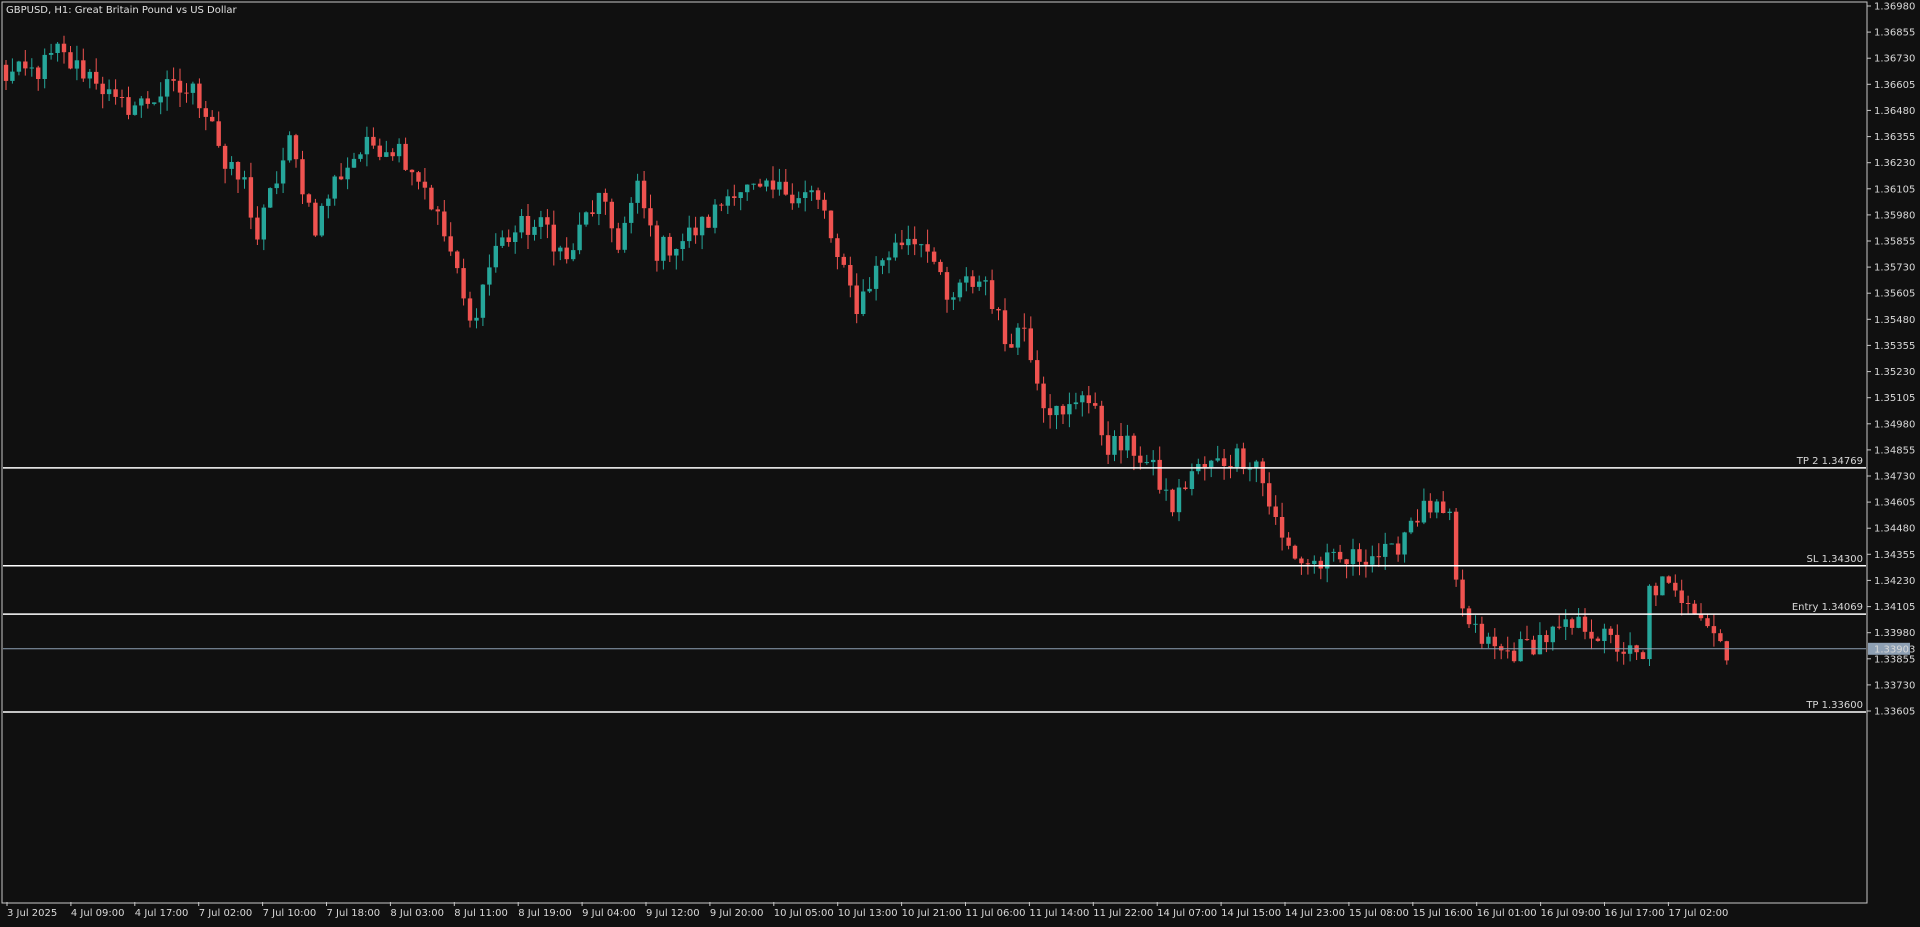  I want to click on y-tick-label: 1.35605, so click(1894, 294).